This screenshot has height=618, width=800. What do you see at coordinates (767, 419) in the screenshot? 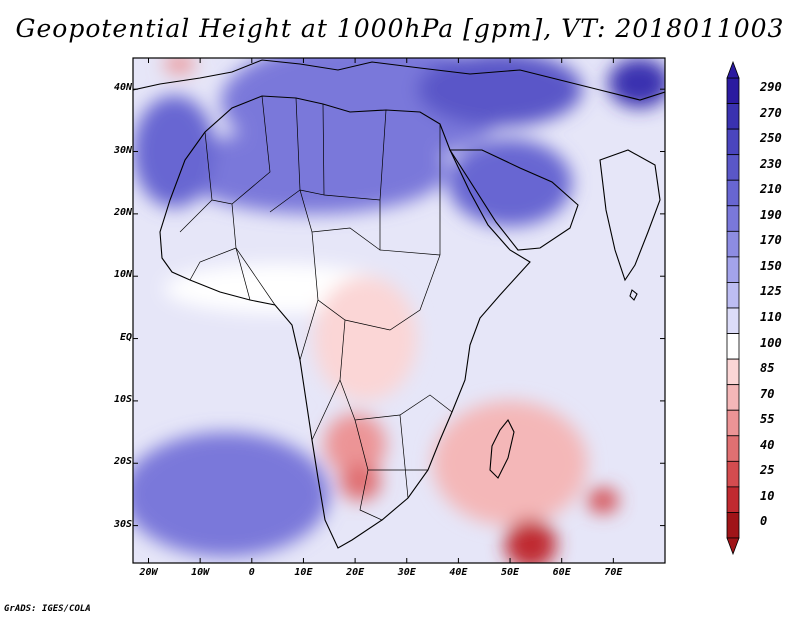
I see `colorbar-level-label: 55` at bounding box center [767, 419].